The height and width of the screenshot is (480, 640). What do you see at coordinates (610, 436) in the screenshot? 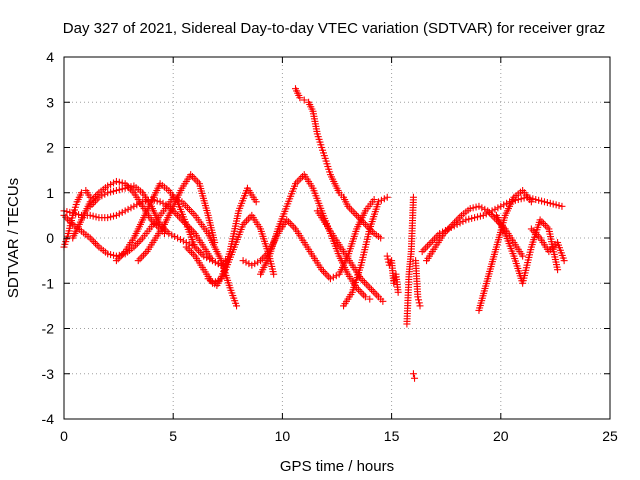
I see `x-tick-label: 25` at bounding box center [610, 436].